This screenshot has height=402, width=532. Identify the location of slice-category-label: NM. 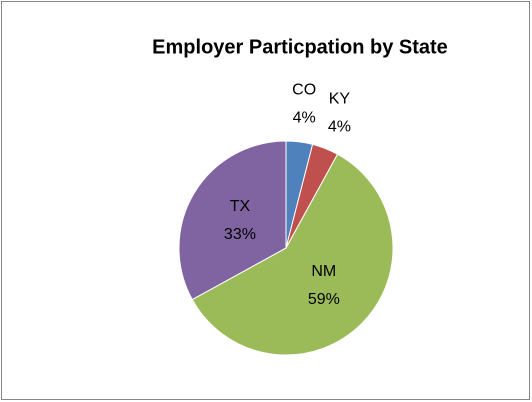
(323, 271).